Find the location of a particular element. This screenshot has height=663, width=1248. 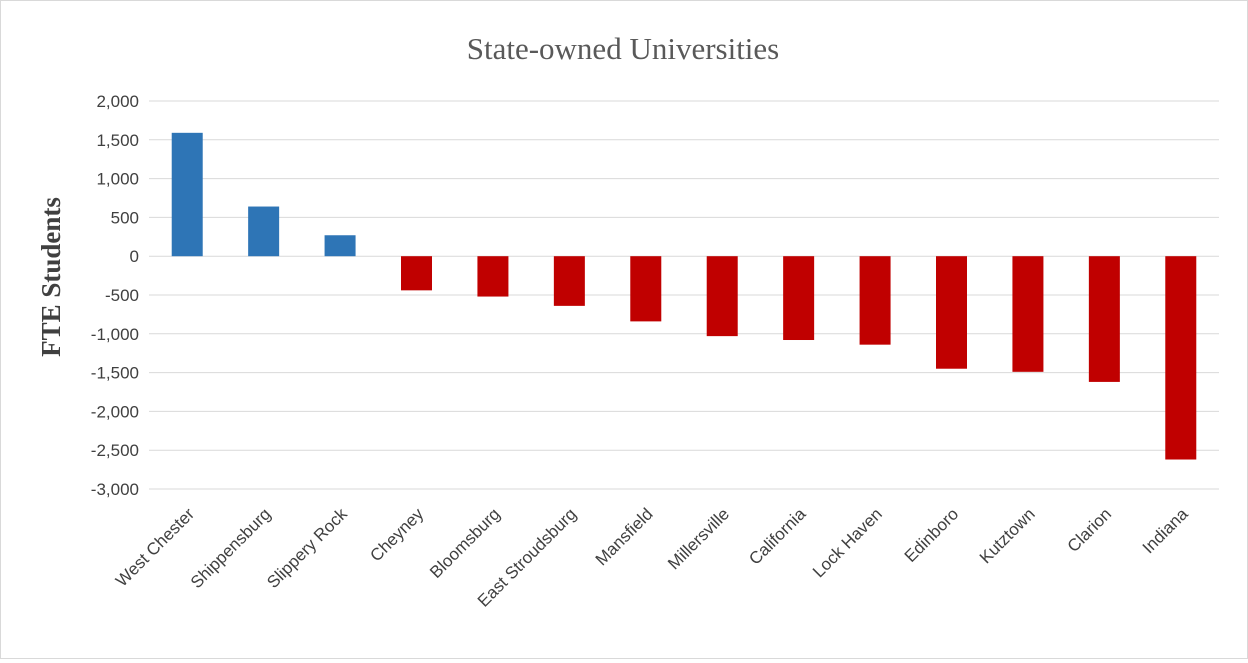

x-tick-label: Millersville is located at coordinates (698, 538).